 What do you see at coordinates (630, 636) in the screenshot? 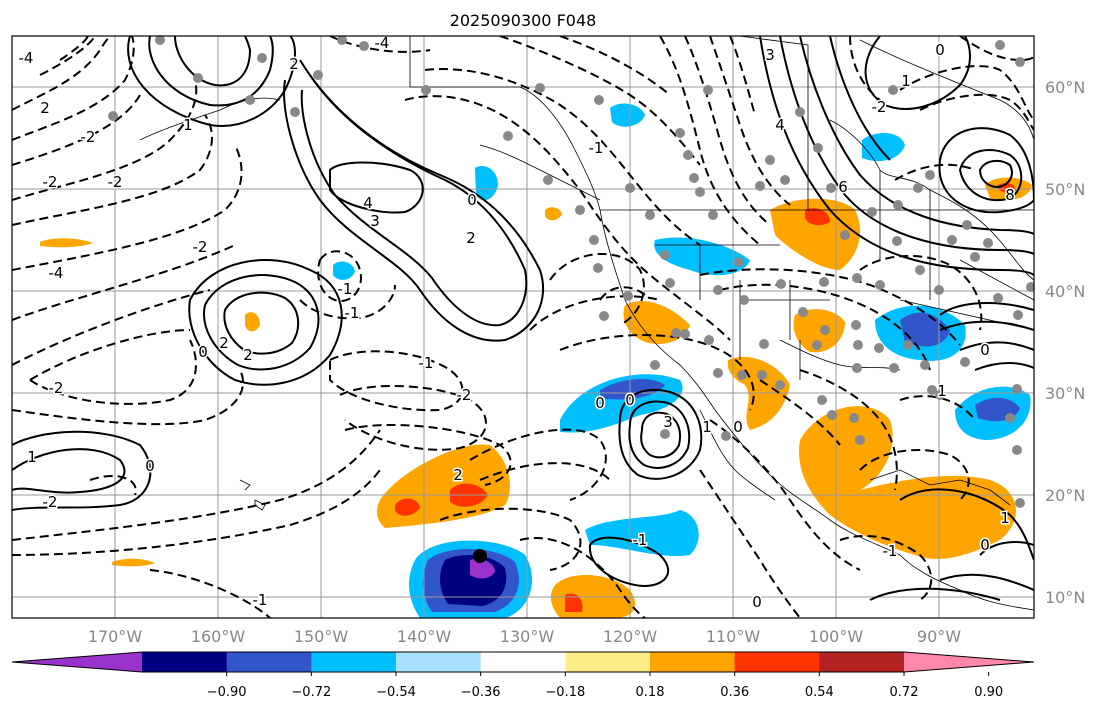
I see `lon-tick-label: 120°W` at bounding box center [630, 636].